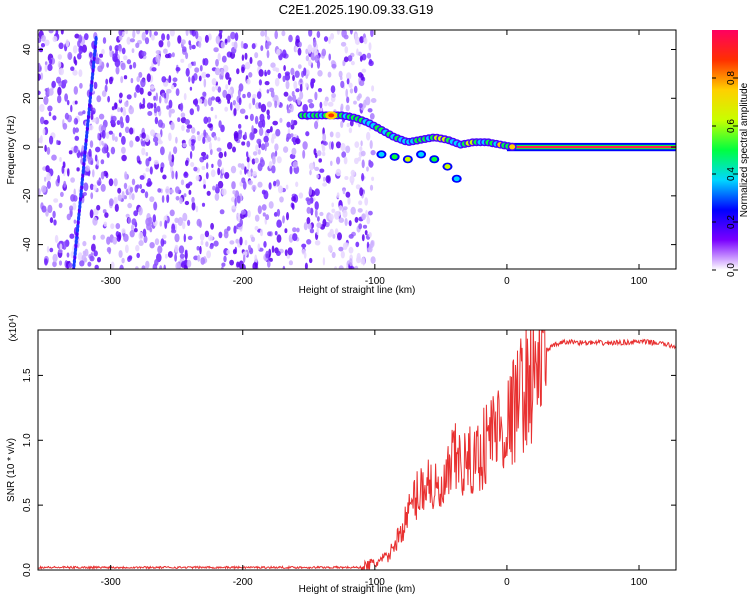 Image resolution: width=750 pixels, height=600 pixels. Describe the element at coordinates (27, 50) in the screenshot. I see `spec-y-tick-label: 40` at that location.